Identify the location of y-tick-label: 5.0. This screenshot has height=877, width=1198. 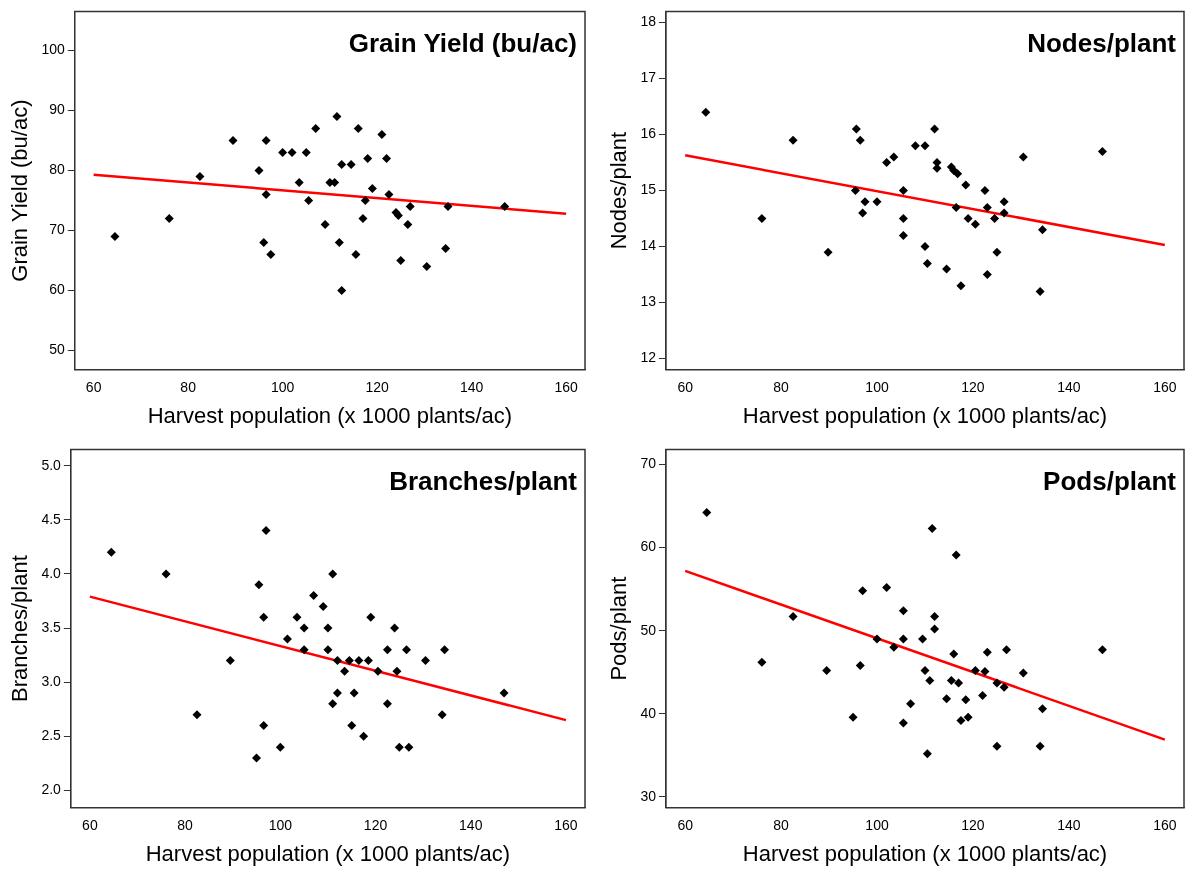
(51, 464).